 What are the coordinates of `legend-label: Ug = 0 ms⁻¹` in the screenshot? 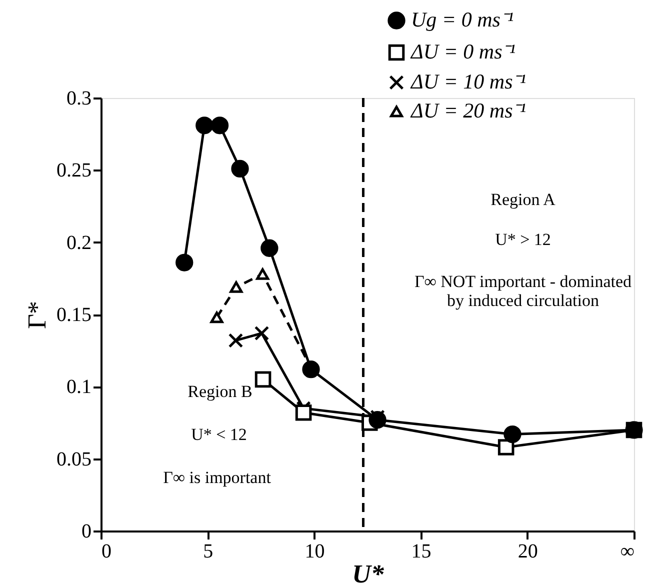 It's located at (462, 20).